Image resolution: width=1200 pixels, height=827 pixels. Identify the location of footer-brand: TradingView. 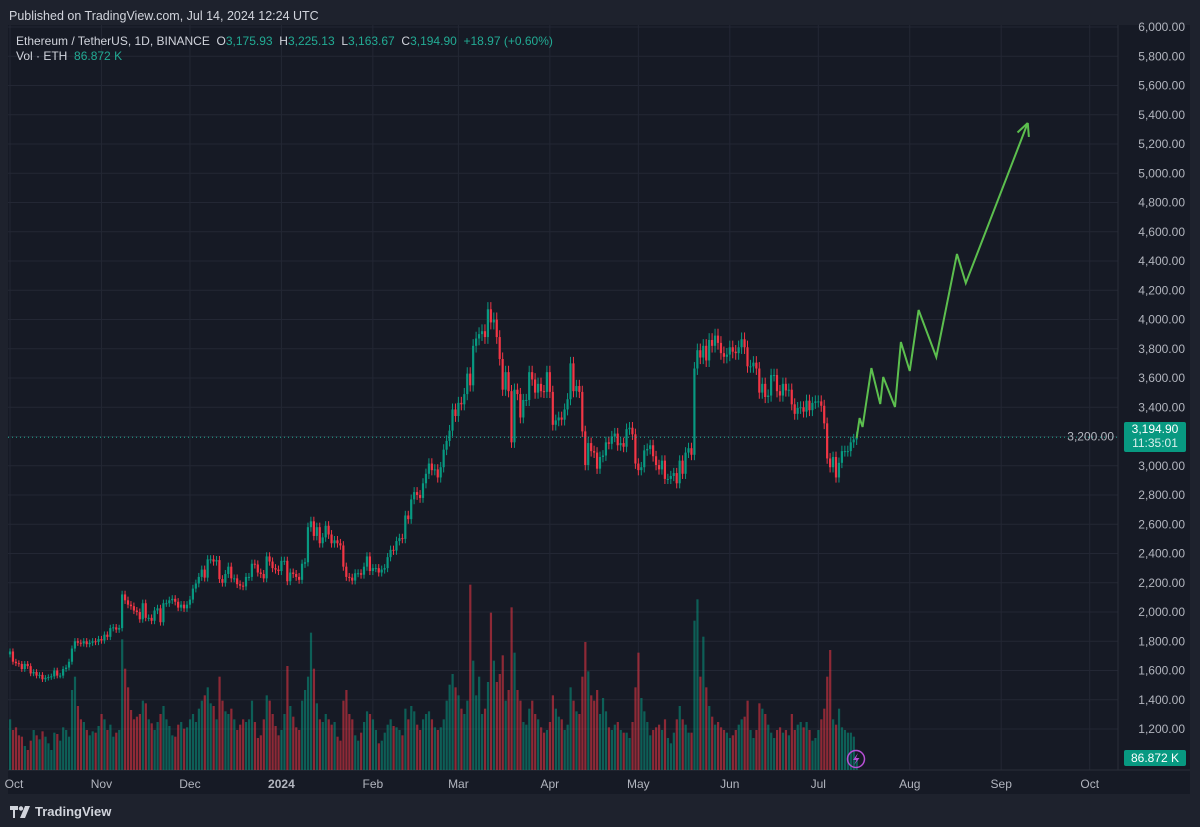
(60, 811).